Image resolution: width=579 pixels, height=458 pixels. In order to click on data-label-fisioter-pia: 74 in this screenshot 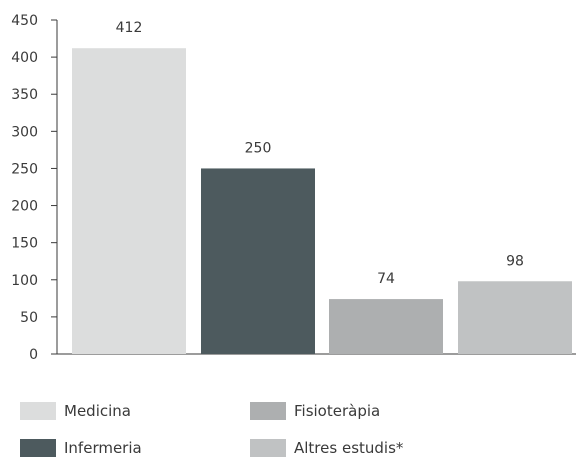, I will do `click(386, 279)`.